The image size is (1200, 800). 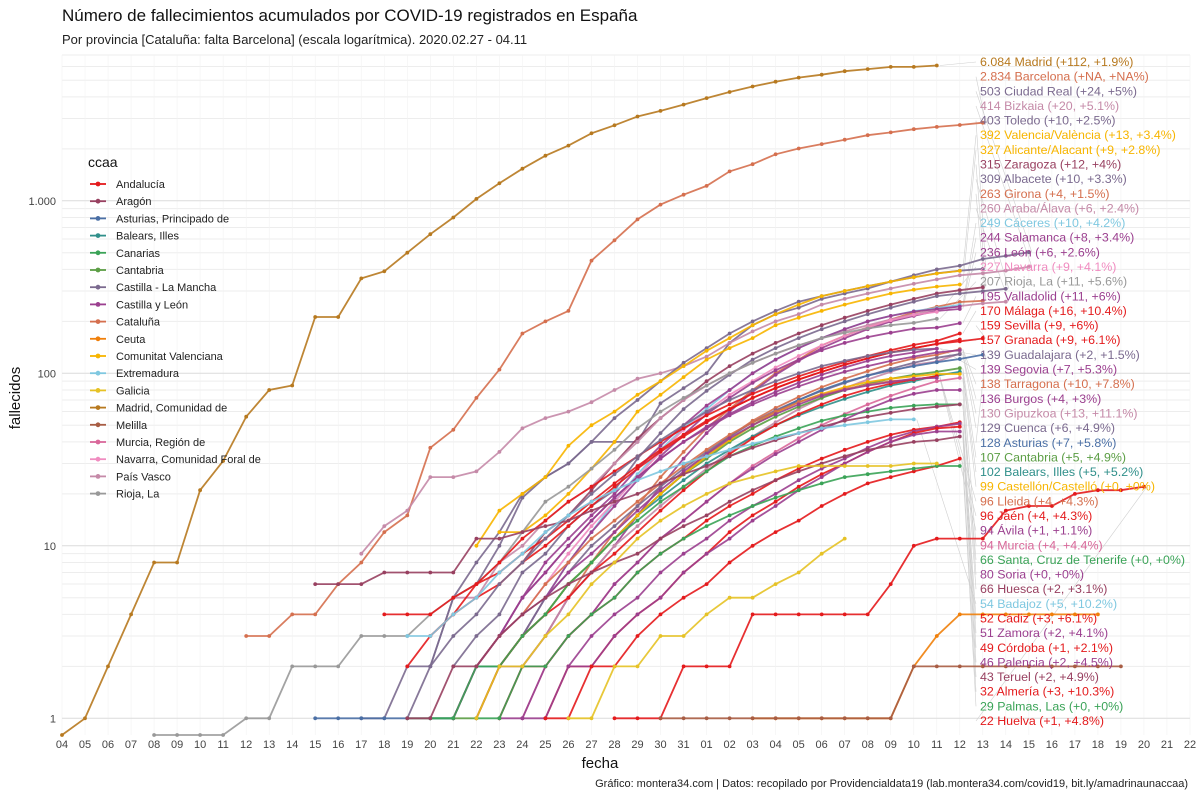 I want to click on legend-item: Ceuta, so click(x=118, y=340).